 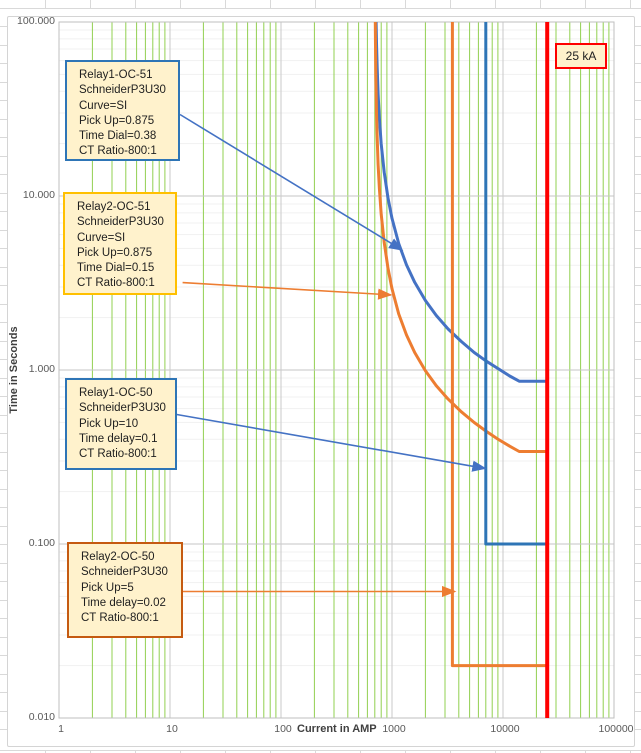 I want to click on y-tick-label: 1.000, so click(x=41, y=369).